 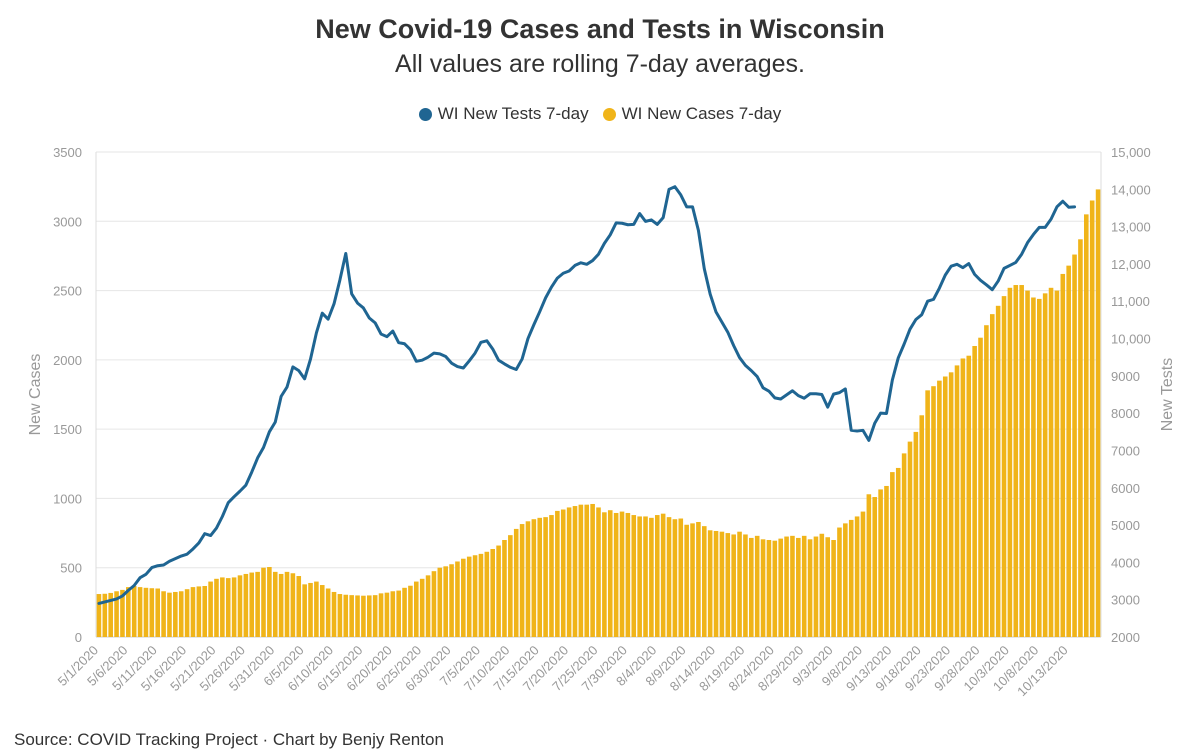 What do you see at coordinates (609, 114) in the screenshot?
I see `legend-swatch-cases` at bounding box center [609, 114].